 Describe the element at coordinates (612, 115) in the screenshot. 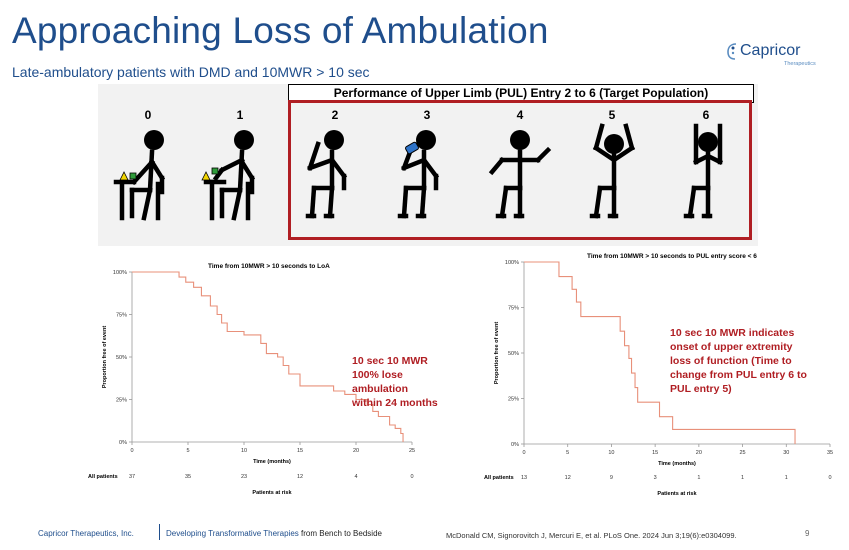

I see `pul-entry-label: 5` at that location.